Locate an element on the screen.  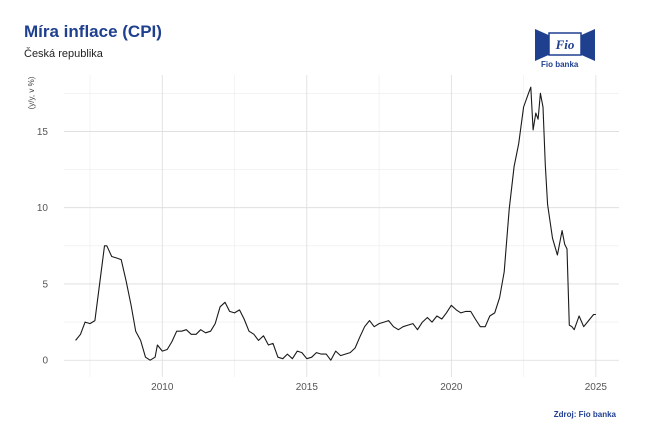
y-tick-label: 5 is located at coordinates (45, 284).